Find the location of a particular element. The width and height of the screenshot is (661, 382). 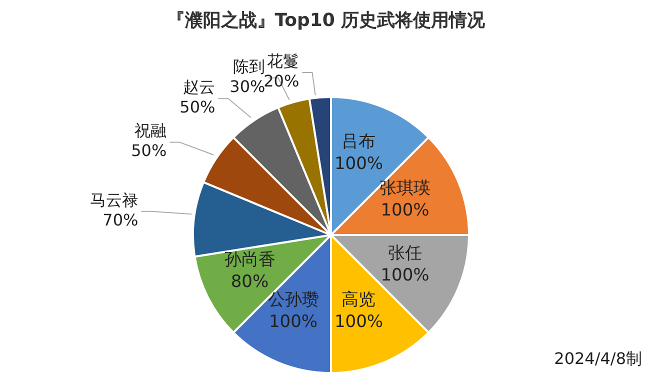

data-label: 20% is located at coordinates (282, 80).